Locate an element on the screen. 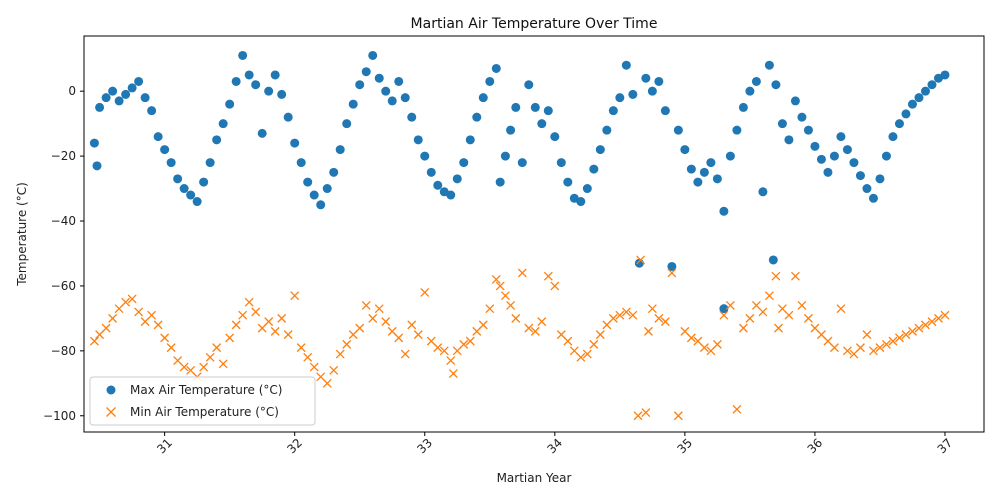  x-axis-title: Martian Year is located at coordinates (534, 478).